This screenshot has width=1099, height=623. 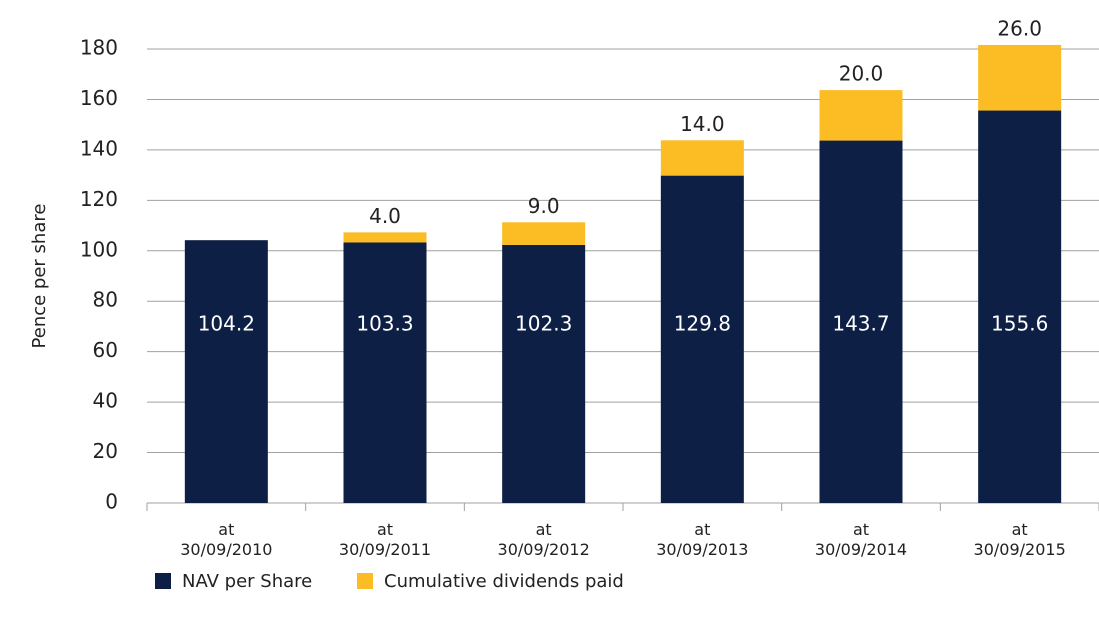 What do you see at coordinates (861, 74) in the screenshot?
I see `value-label: 20.0` at bounding box center [861, 74].